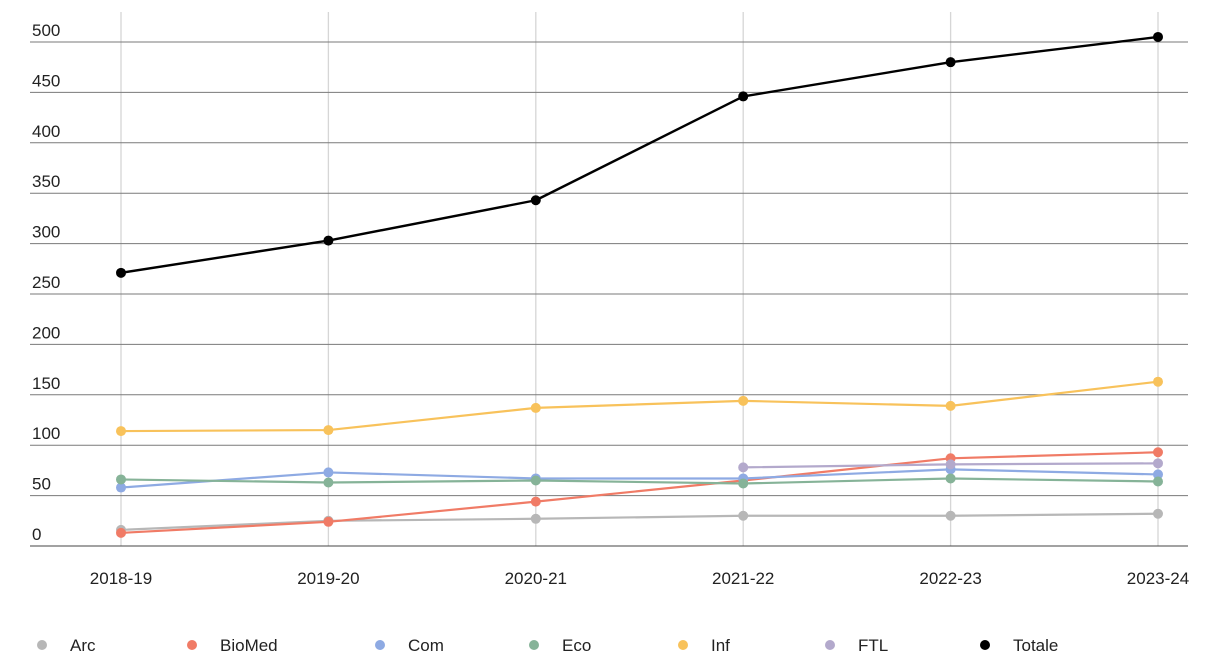 Image resolution: width=1205 pixels, height=659 pixels. I want to click on legend-item-totale: Totale, so click(1019, 645).